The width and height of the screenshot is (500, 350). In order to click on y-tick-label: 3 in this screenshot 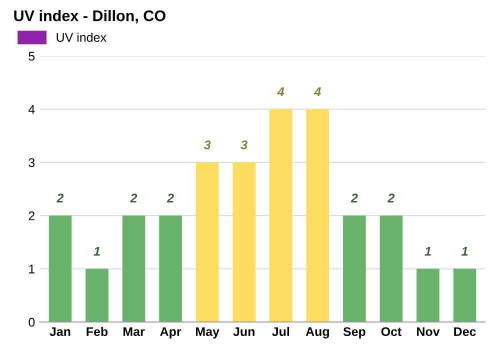, I will do `click(31, 163)`.